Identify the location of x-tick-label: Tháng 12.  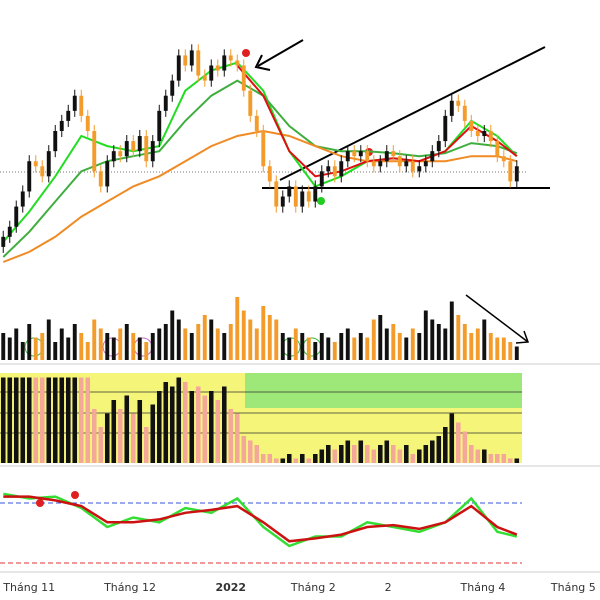
(129, 587).